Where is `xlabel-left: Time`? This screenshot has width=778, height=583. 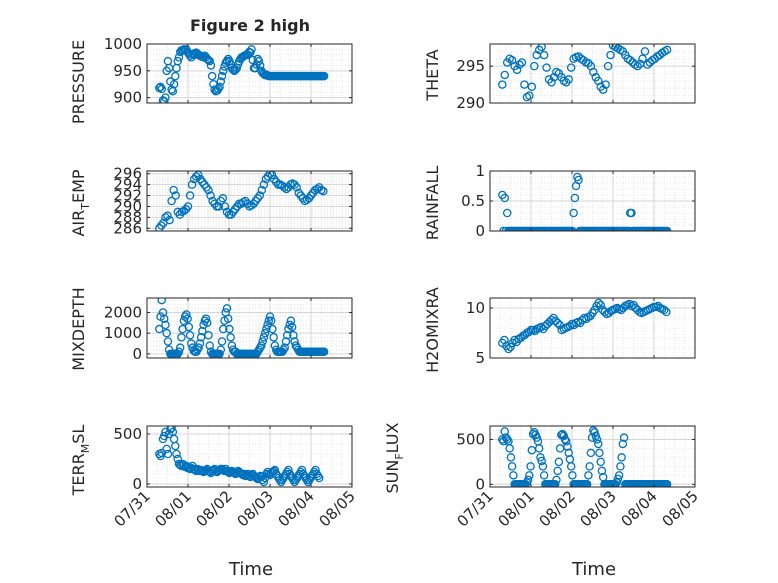 xlabel-left: Time is located at coordinates (250, 569).